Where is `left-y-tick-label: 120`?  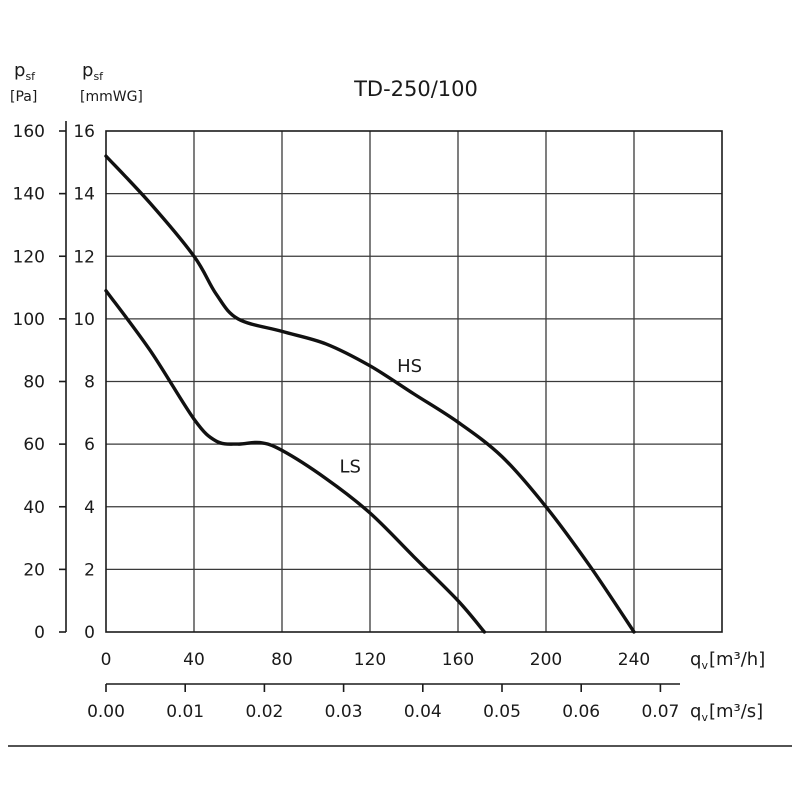 left-y-tick-label: 120 is located at coordinates (29, 257).